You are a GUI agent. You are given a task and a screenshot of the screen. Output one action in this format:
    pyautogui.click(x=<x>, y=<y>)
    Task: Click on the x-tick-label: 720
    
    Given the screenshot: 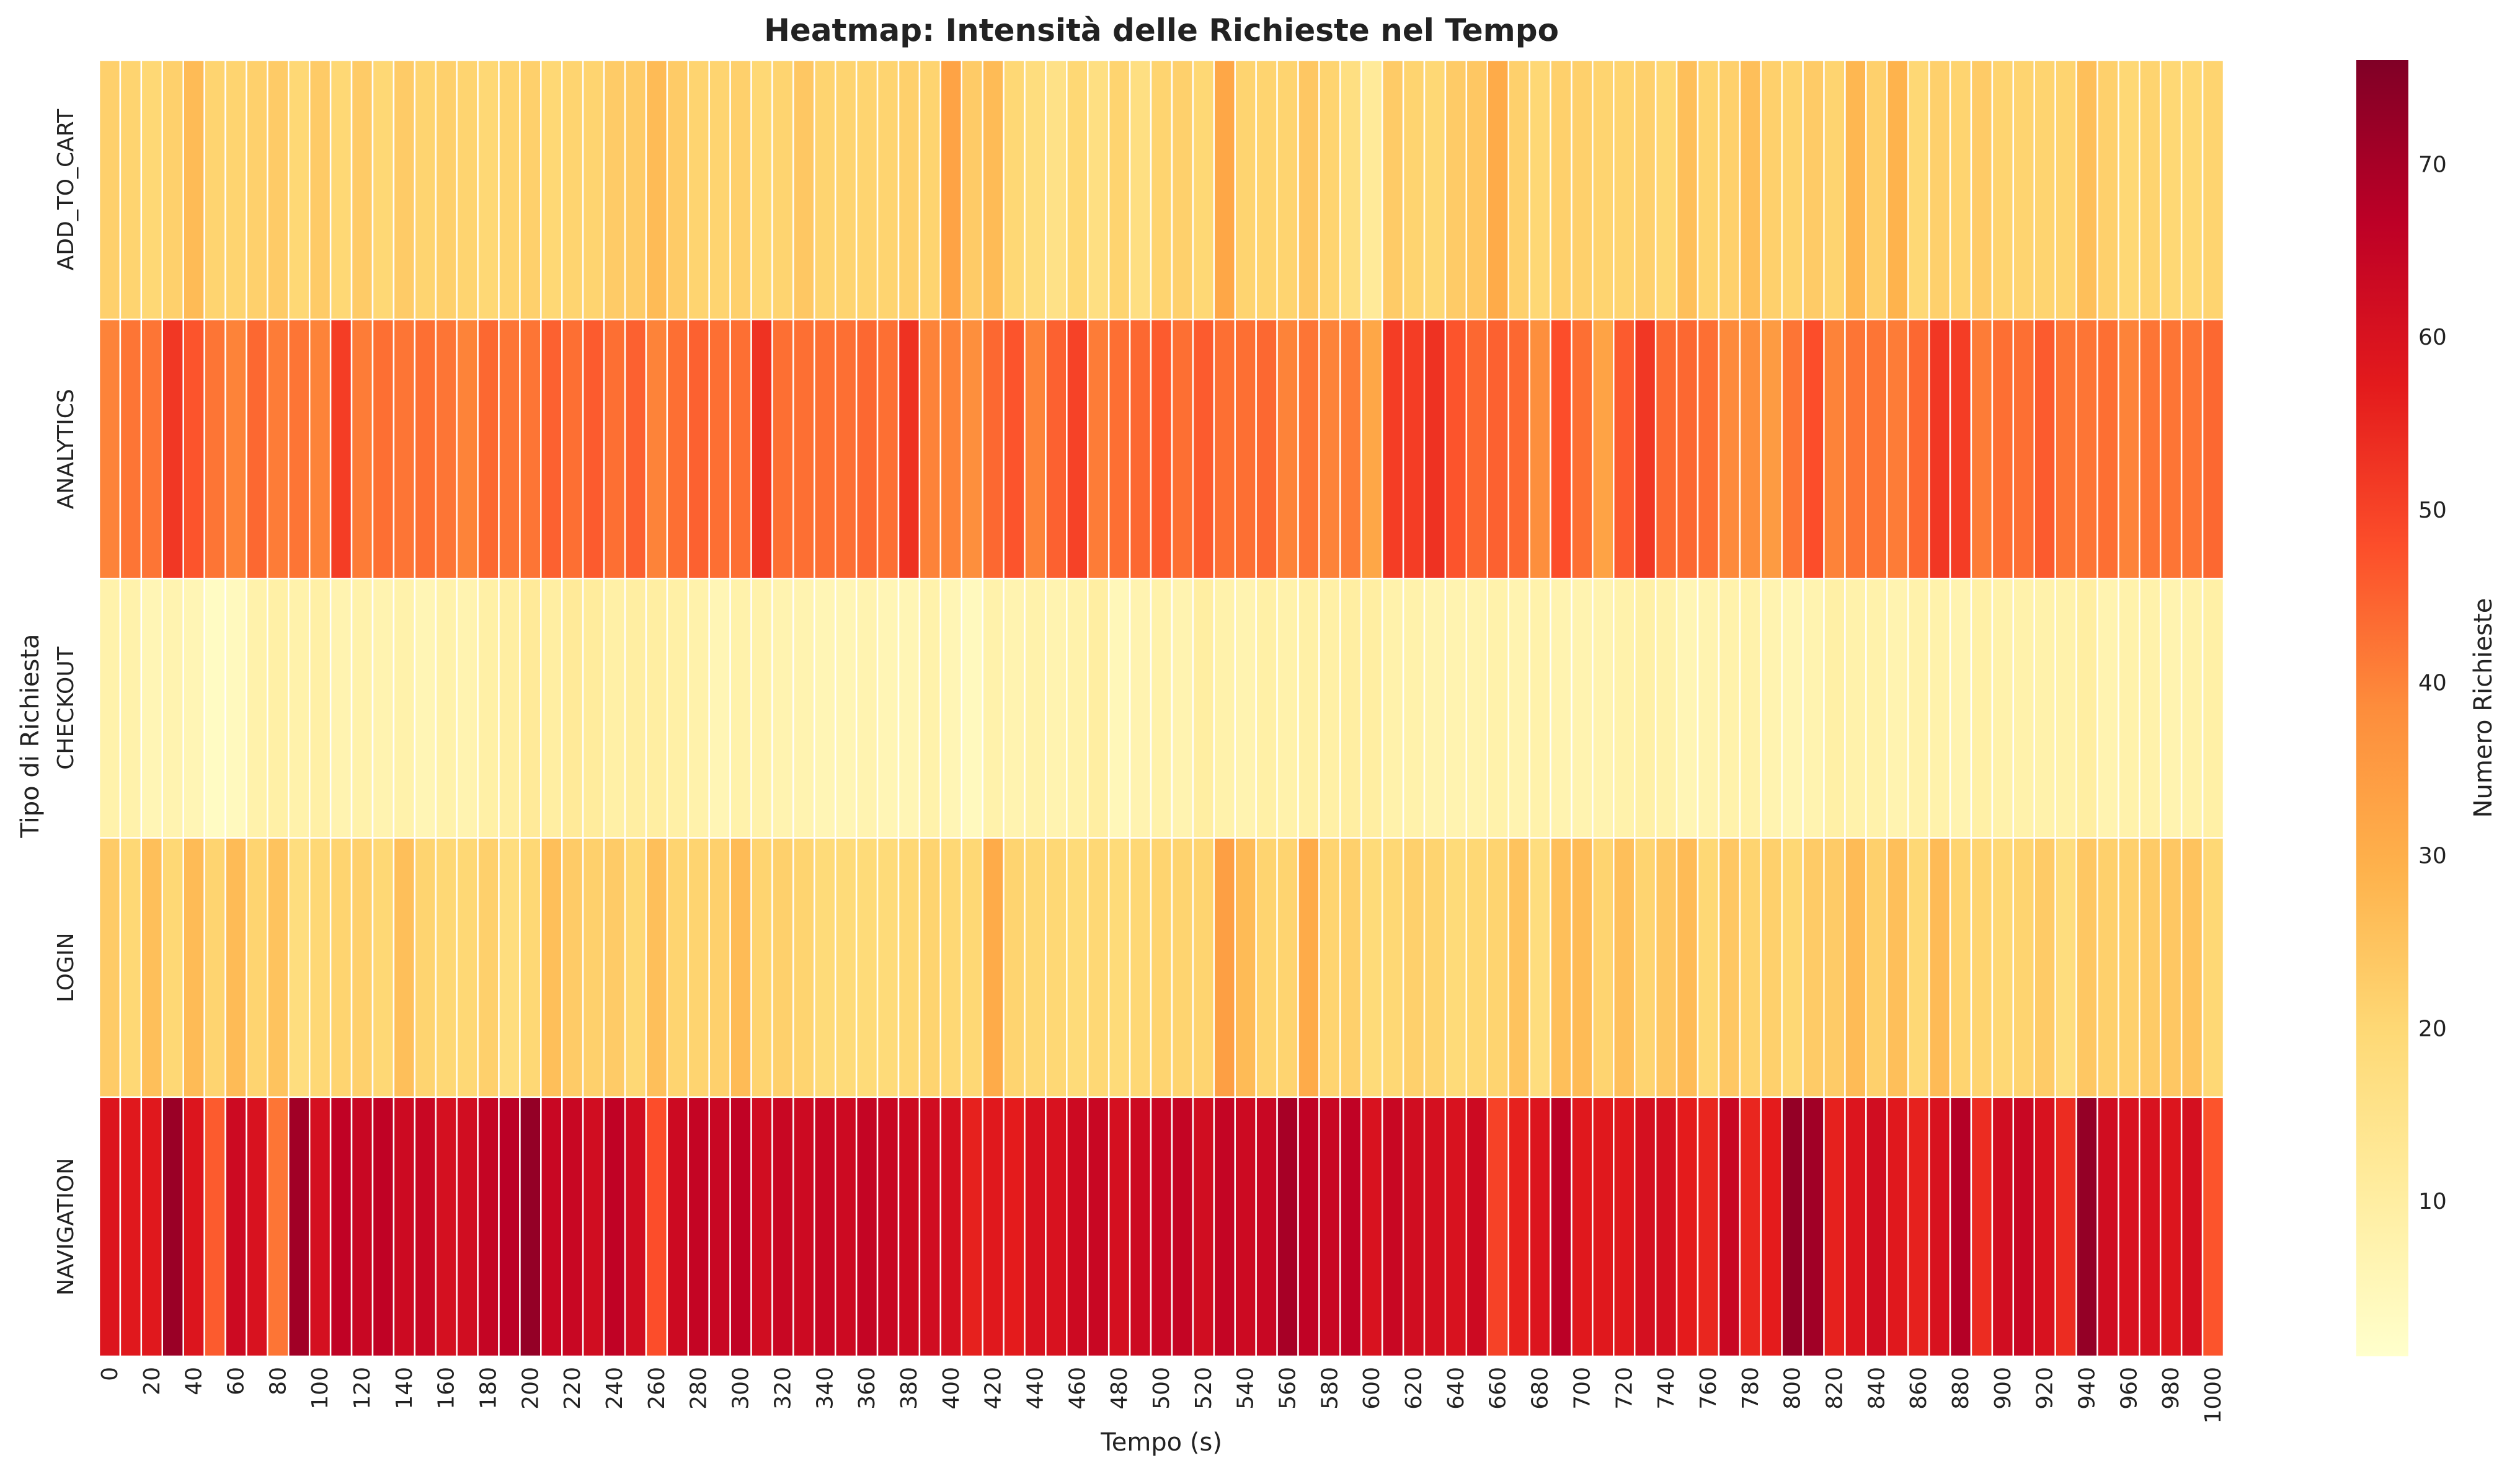 What is the action you would take?
    pyautogui.click(x=1625, y=1388)
    